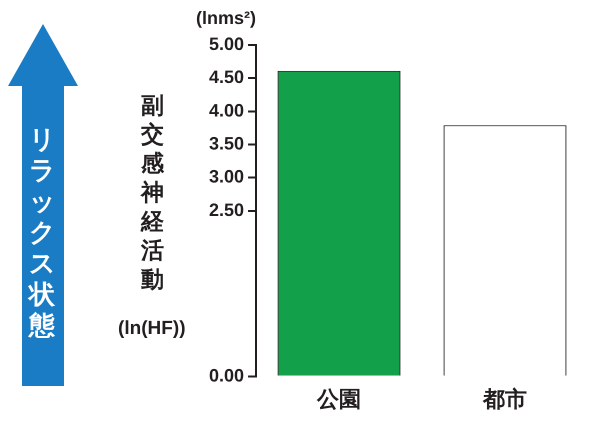 The width and height of the screenshot is (600, 425). What do you see at coordinates (152, 216) in the screenshot?
I see `y-axis-title: 副交感神経活動 (ln(HF))` at bounding box center [152, 216].